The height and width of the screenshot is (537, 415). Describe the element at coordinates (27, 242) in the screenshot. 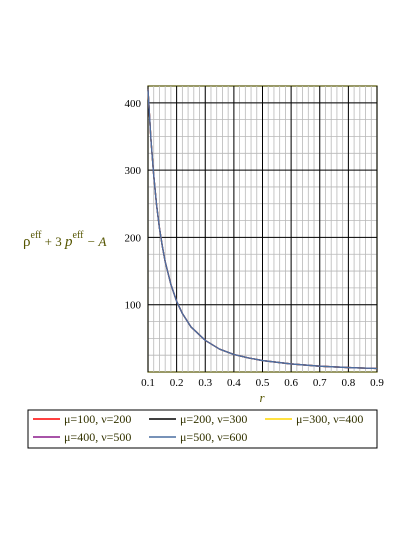

I see `y-axis-label-rho: ρ` at that location.